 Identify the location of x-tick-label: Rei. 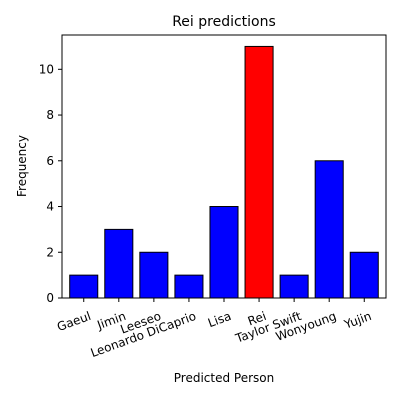
(257, 318).